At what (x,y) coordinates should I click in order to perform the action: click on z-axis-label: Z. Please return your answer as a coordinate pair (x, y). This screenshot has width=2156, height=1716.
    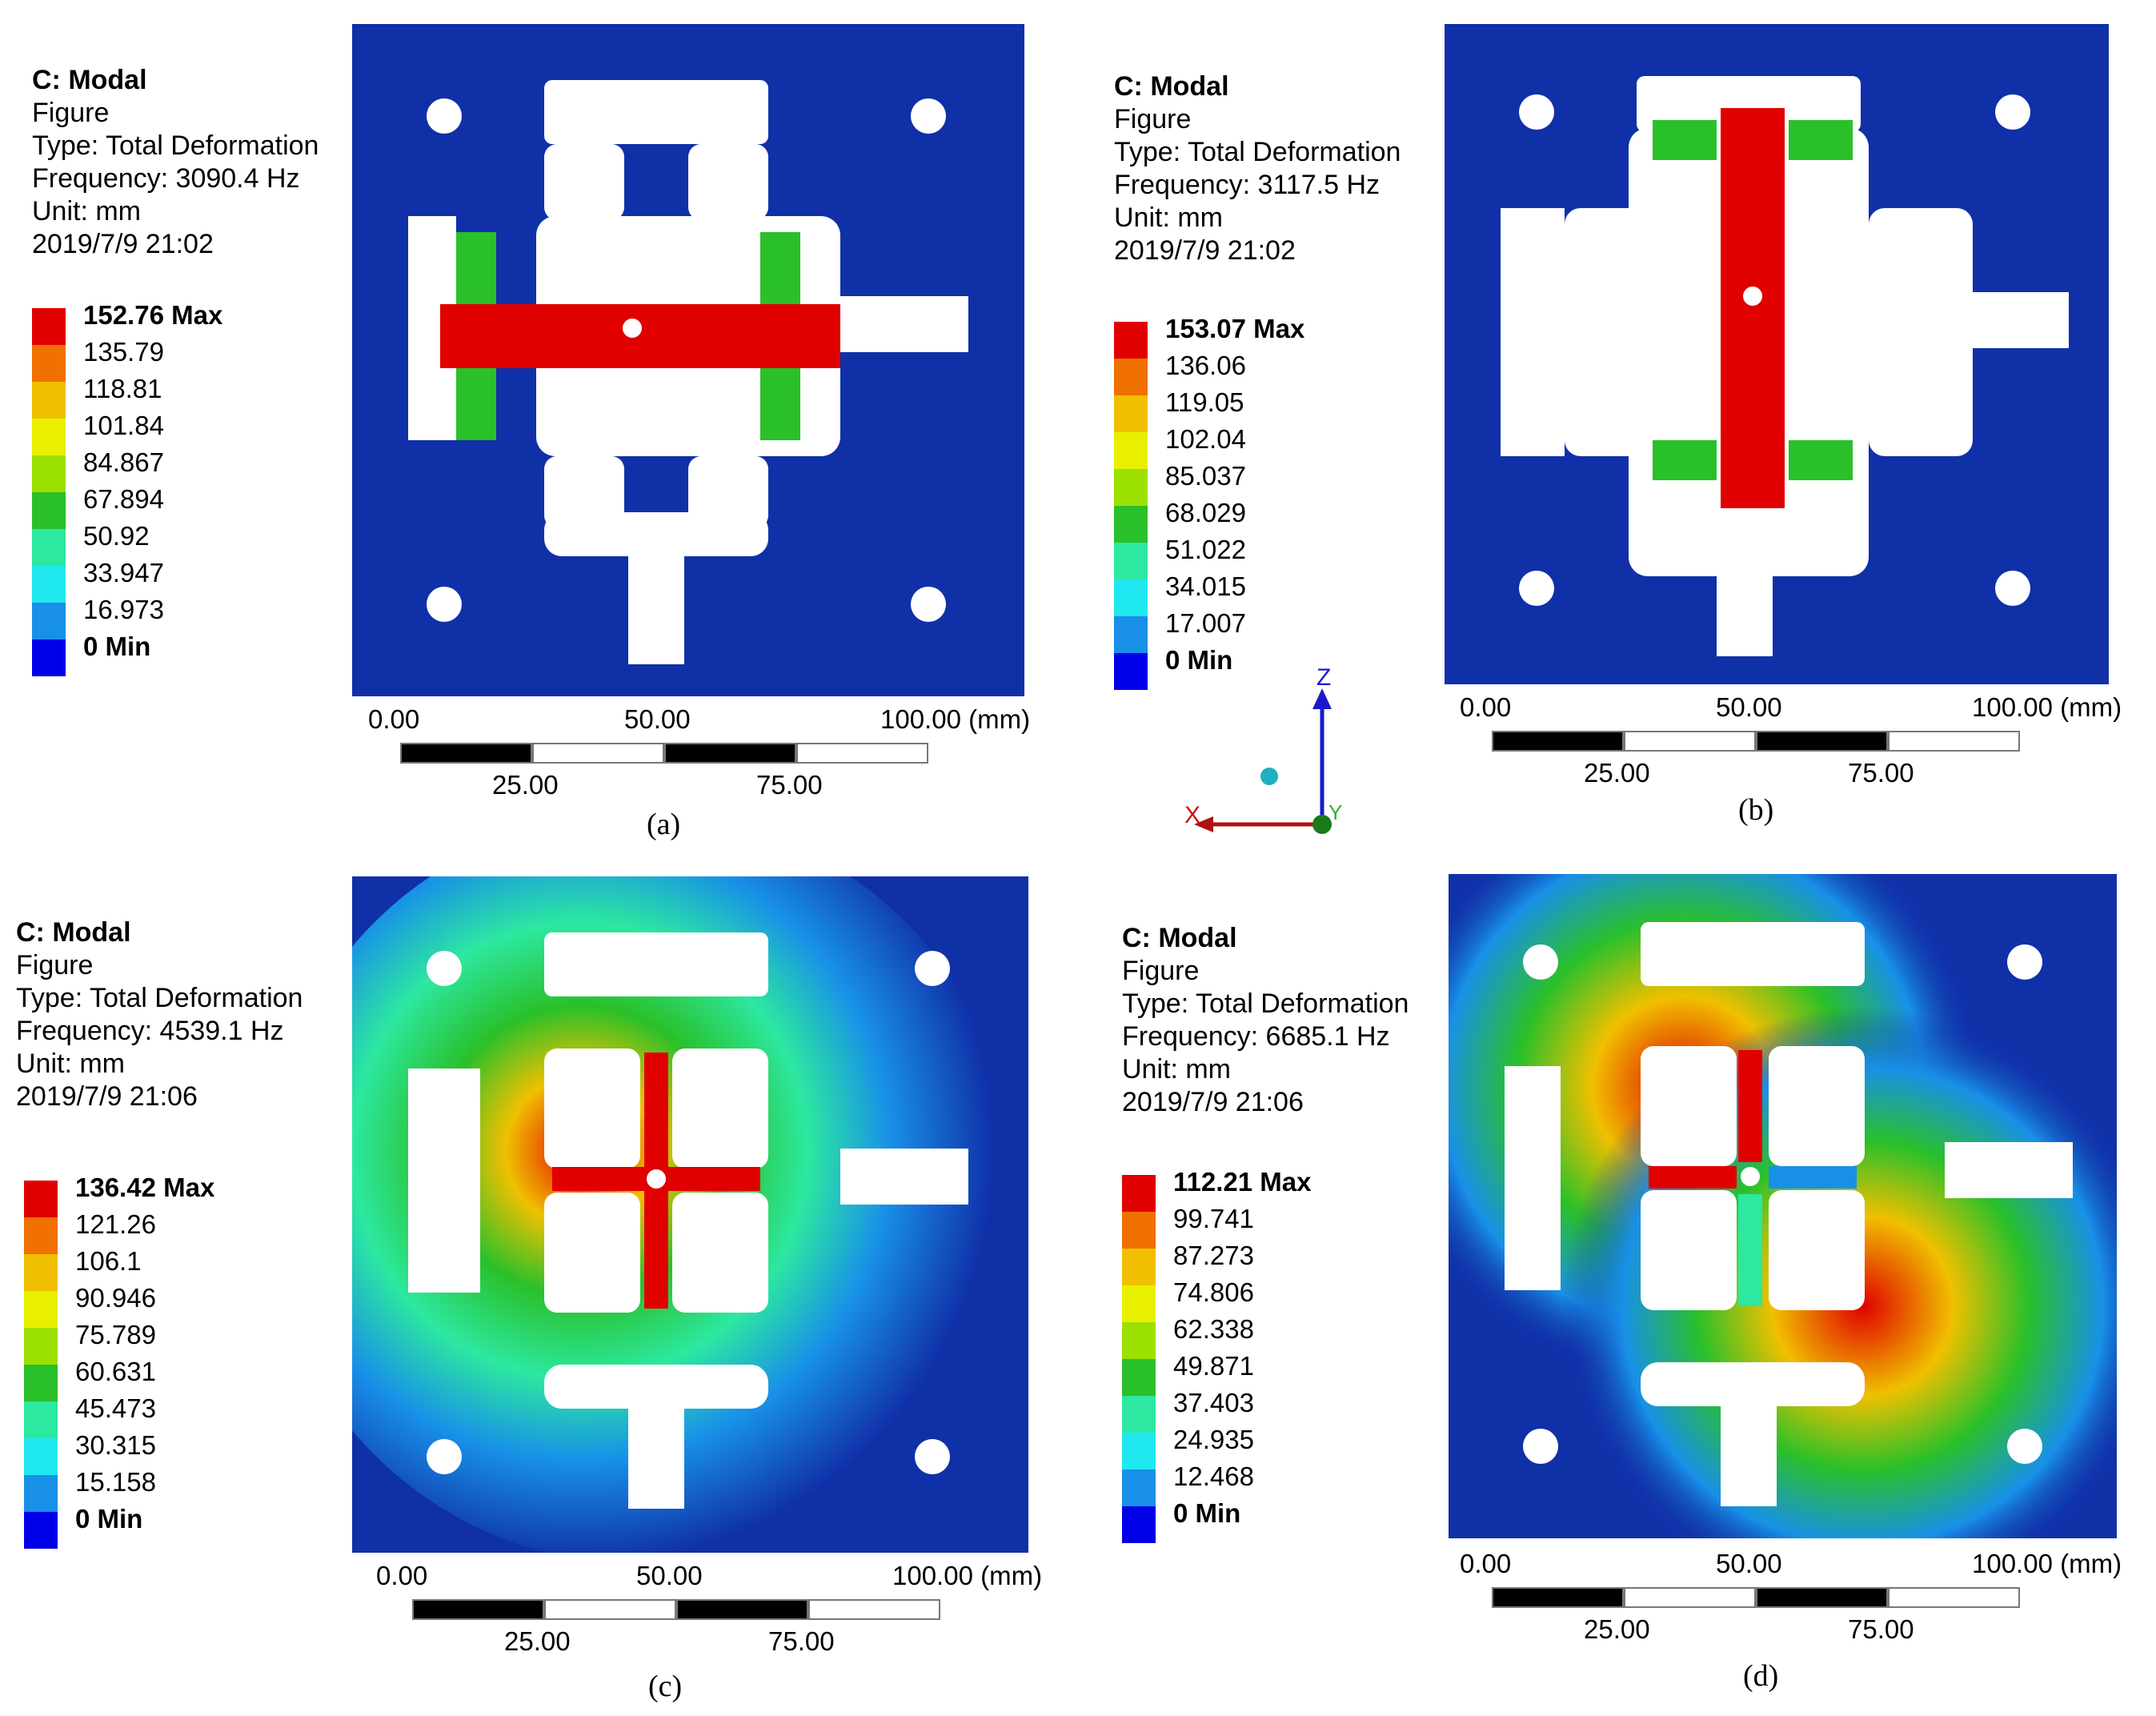
    Looking at the image, I should click on (1323, 678).